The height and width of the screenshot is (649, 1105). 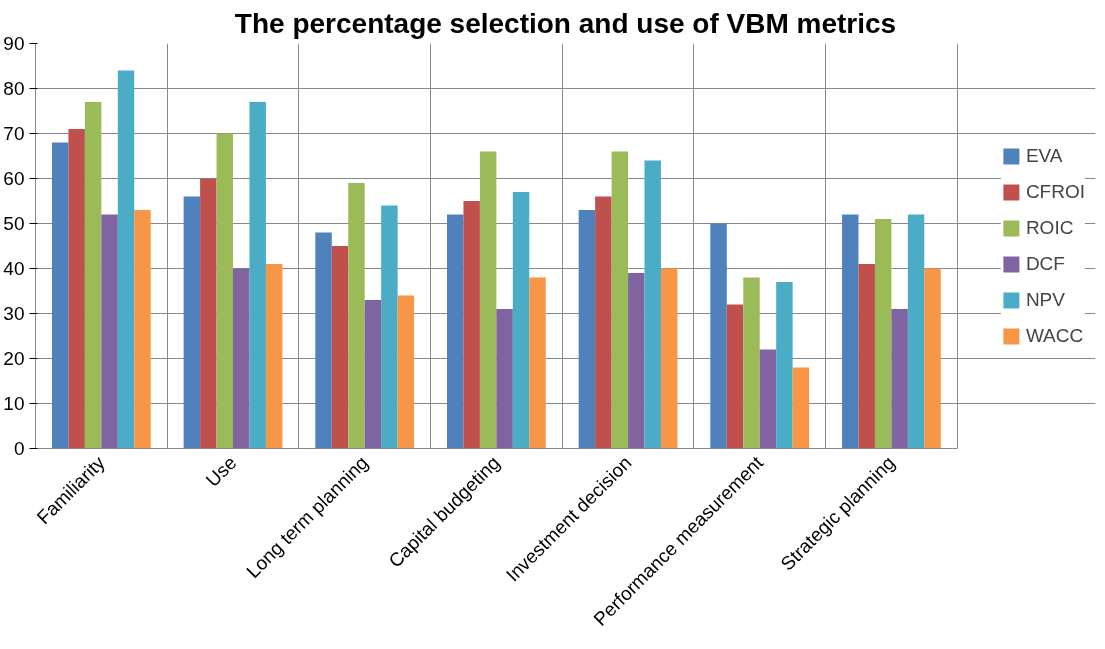 I want to click on legend-label: DCF, so click(x=1045, y=263).